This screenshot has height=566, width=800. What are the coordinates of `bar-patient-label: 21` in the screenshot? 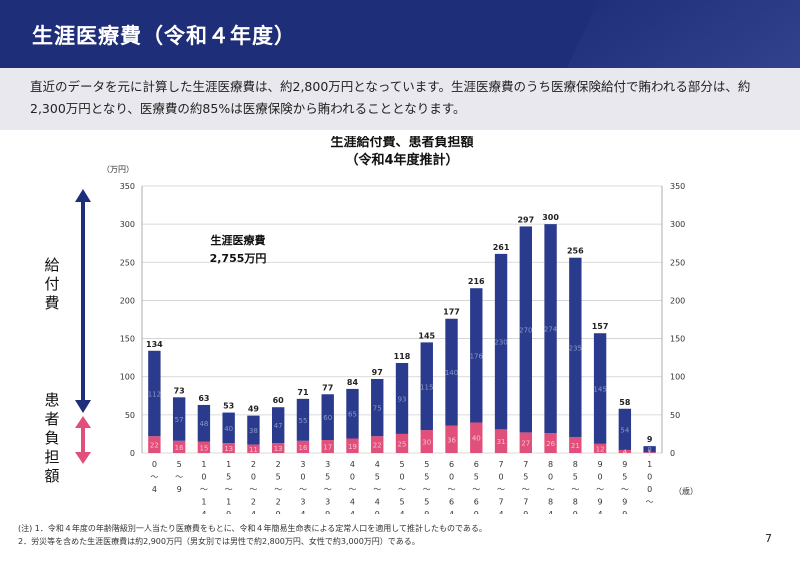 It's located at (575, 446).